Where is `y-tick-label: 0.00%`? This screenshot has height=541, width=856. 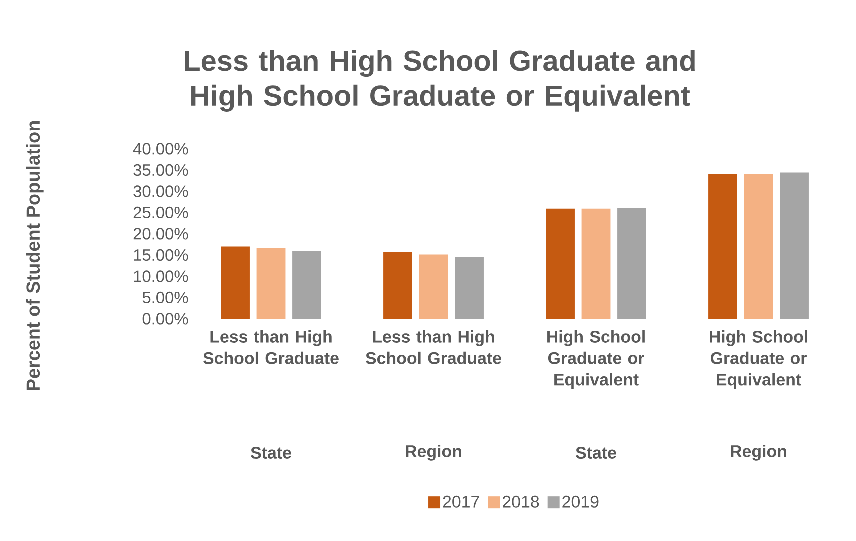 y-tick-label: 0.00% is located at coordinates (165, 319).